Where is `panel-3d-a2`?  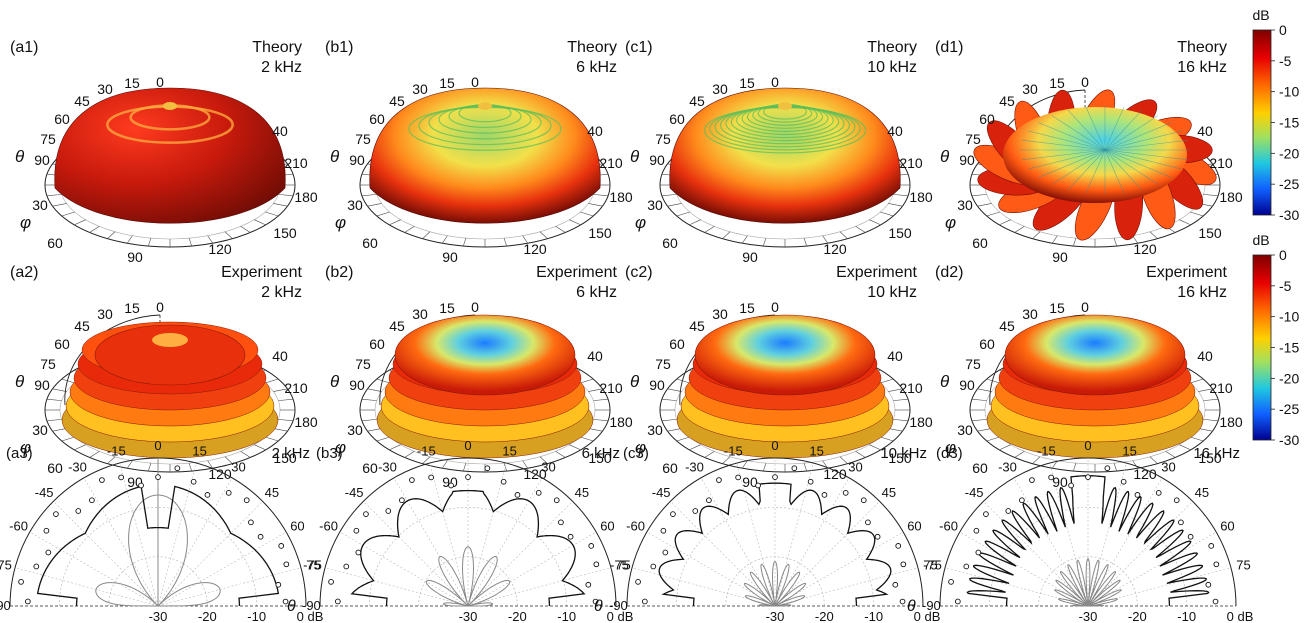
panel-3d-a2 is located at coordinates (170, 393).